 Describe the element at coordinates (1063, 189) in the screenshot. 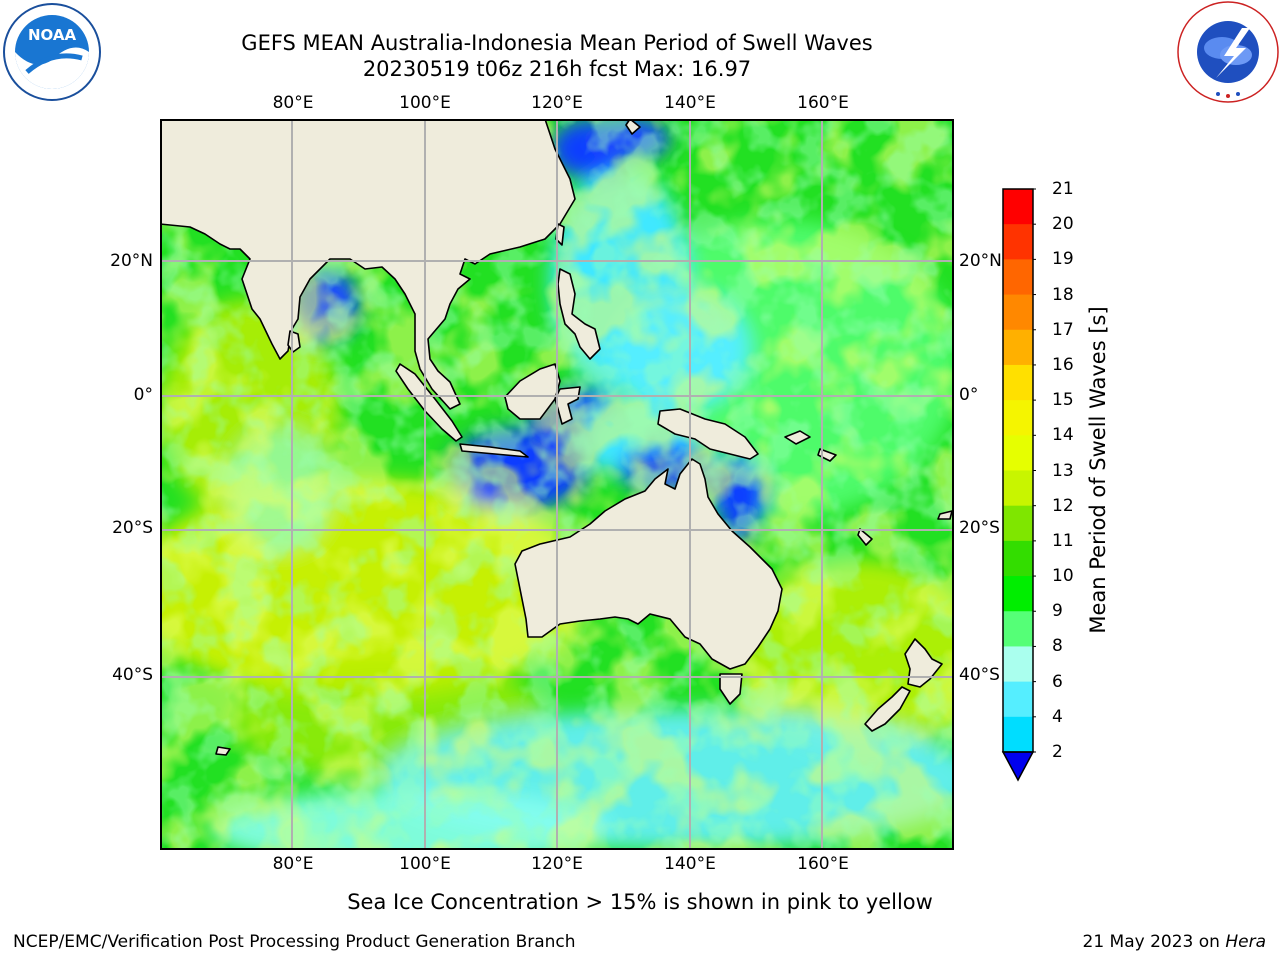

I see `colorbar-tick-label: 21` at that location.